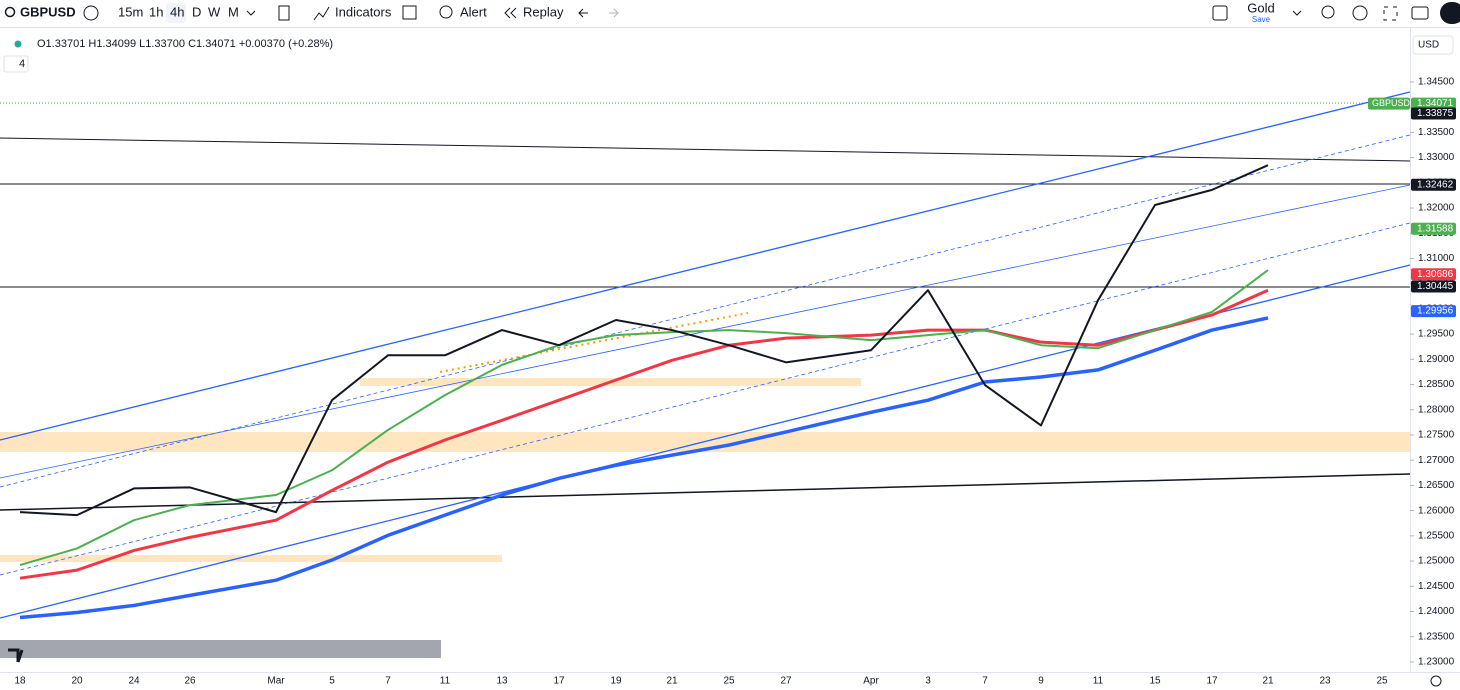  What do you see at coordinates (220, 649) in the screenshot?
I see `scrollbar` at bounding box center [220, 649].